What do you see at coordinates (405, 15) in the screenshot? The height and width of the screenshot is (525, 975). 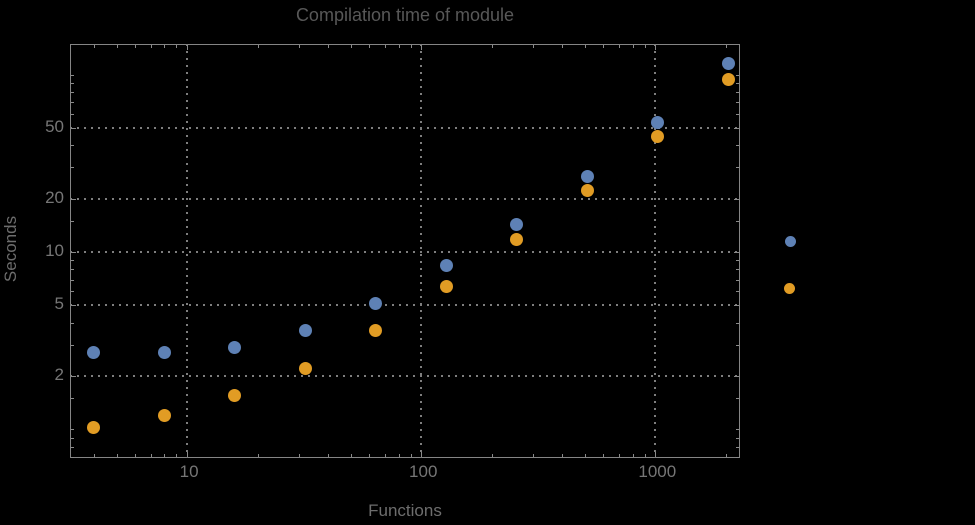 I see `chart-title: Compilation time of module` at bounding box center [405, 15].